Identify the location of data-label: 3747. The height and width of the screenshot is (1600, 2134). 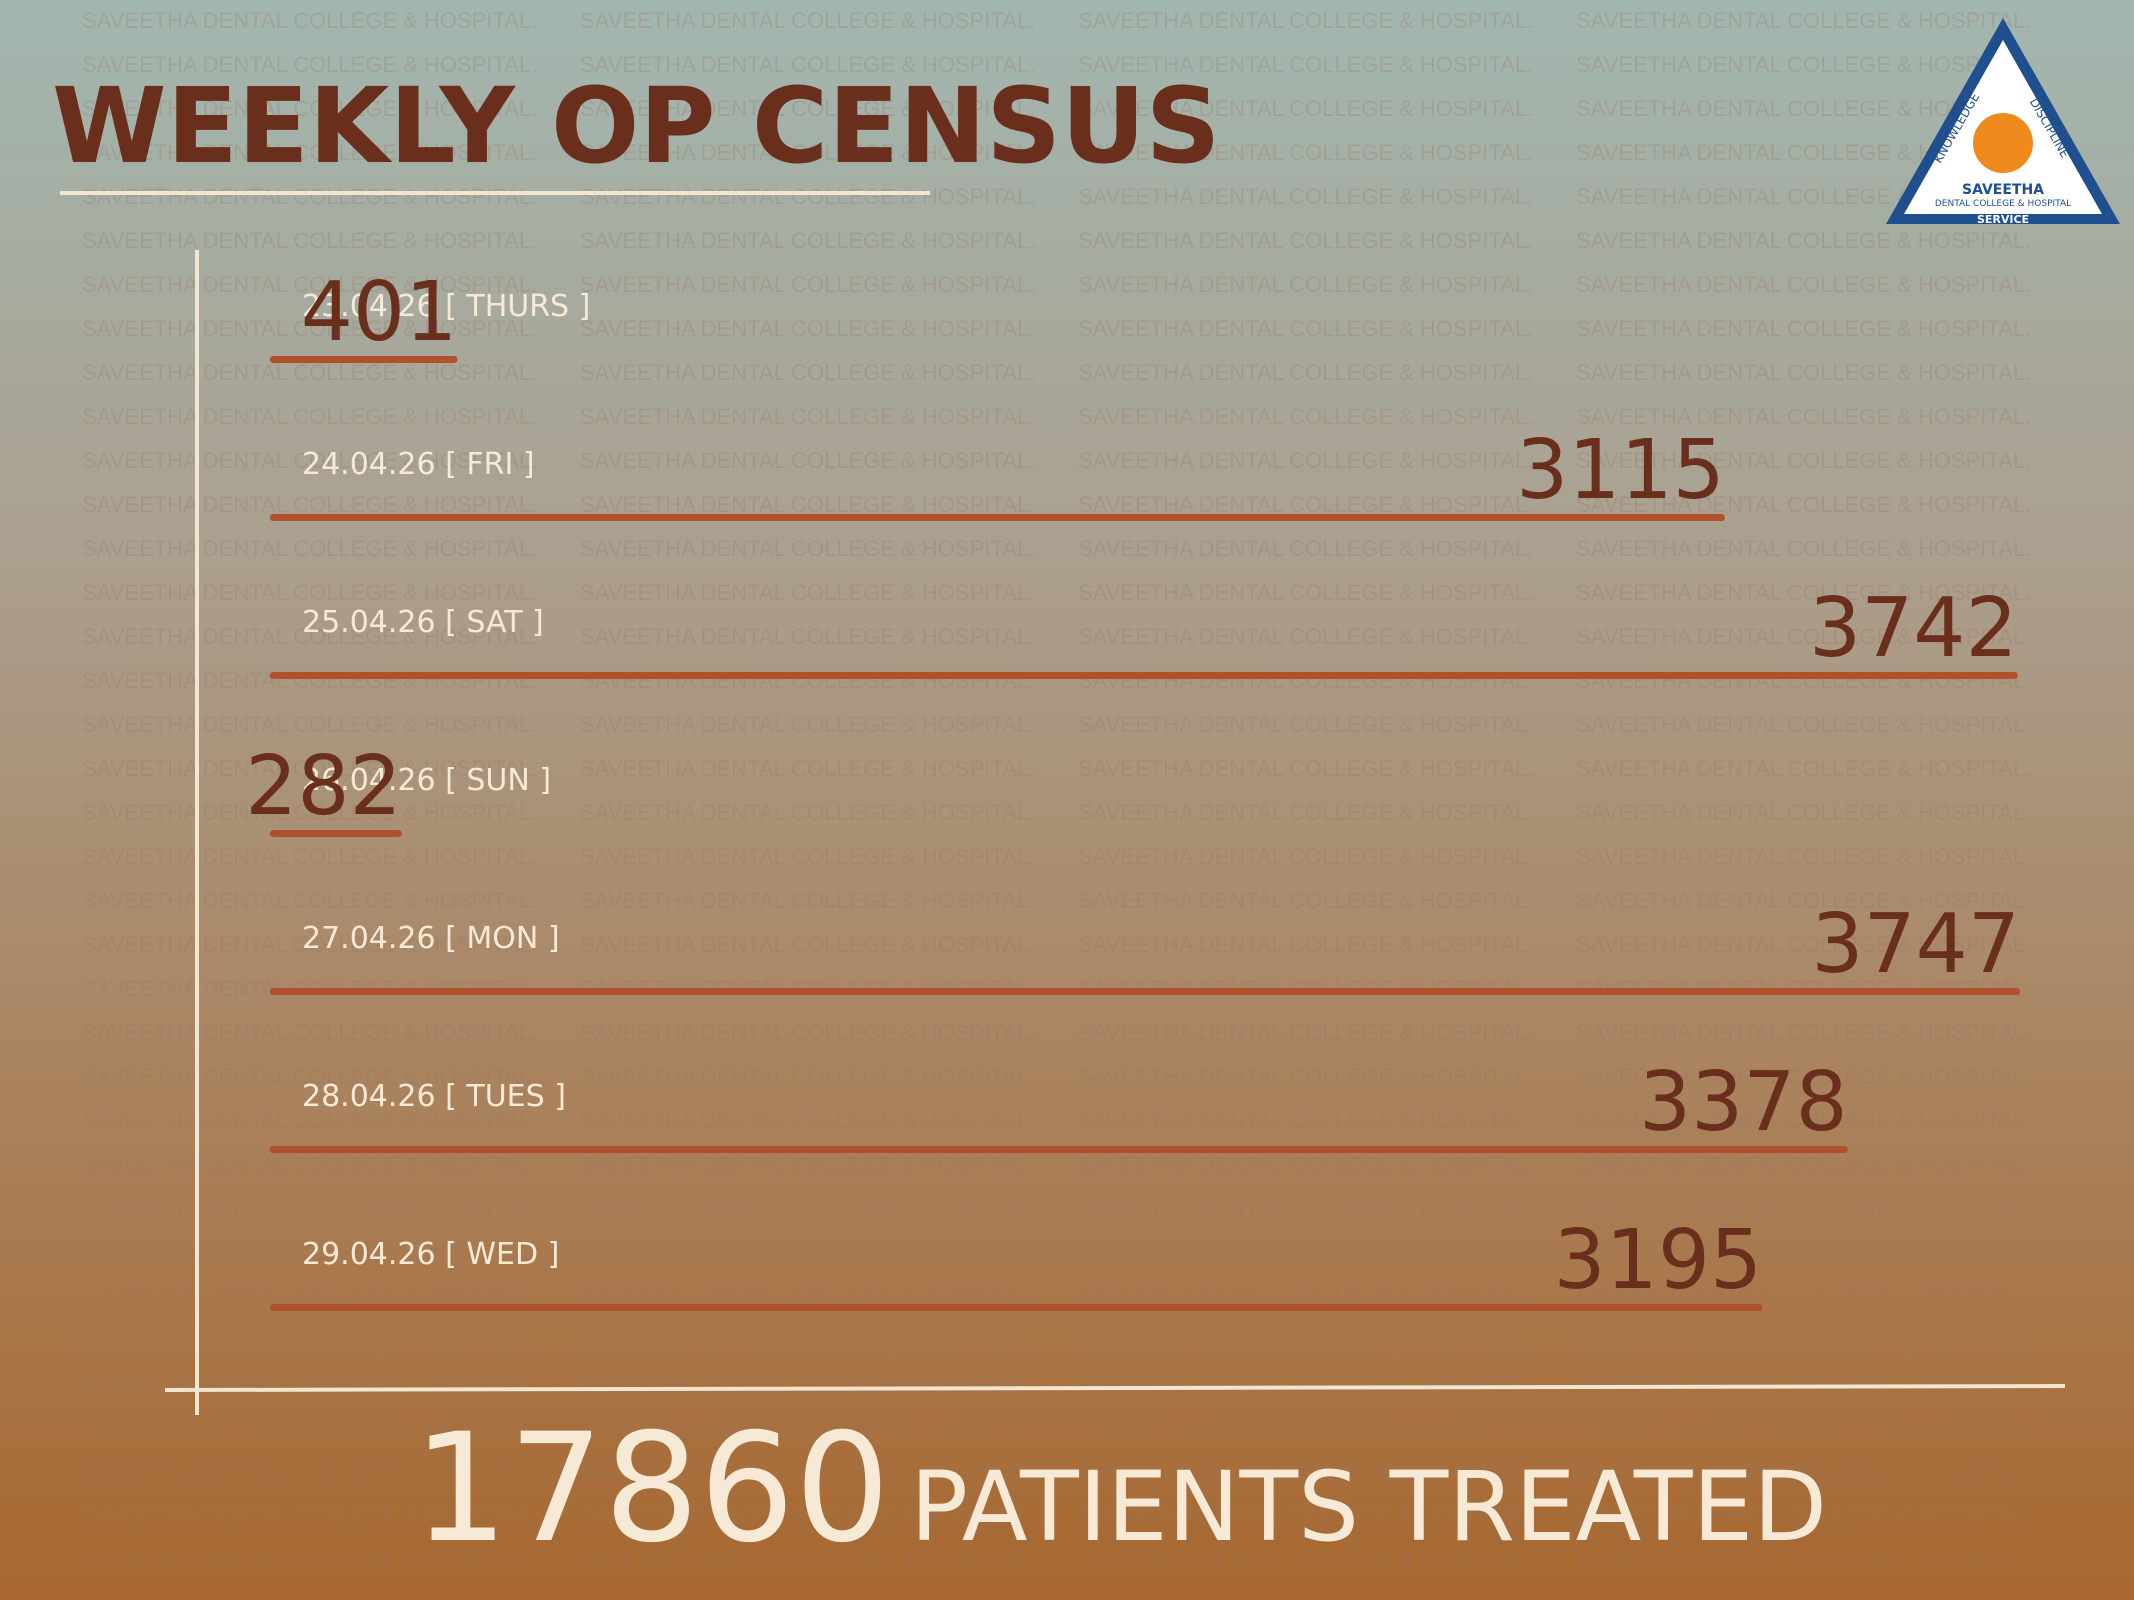
(1915, 944).